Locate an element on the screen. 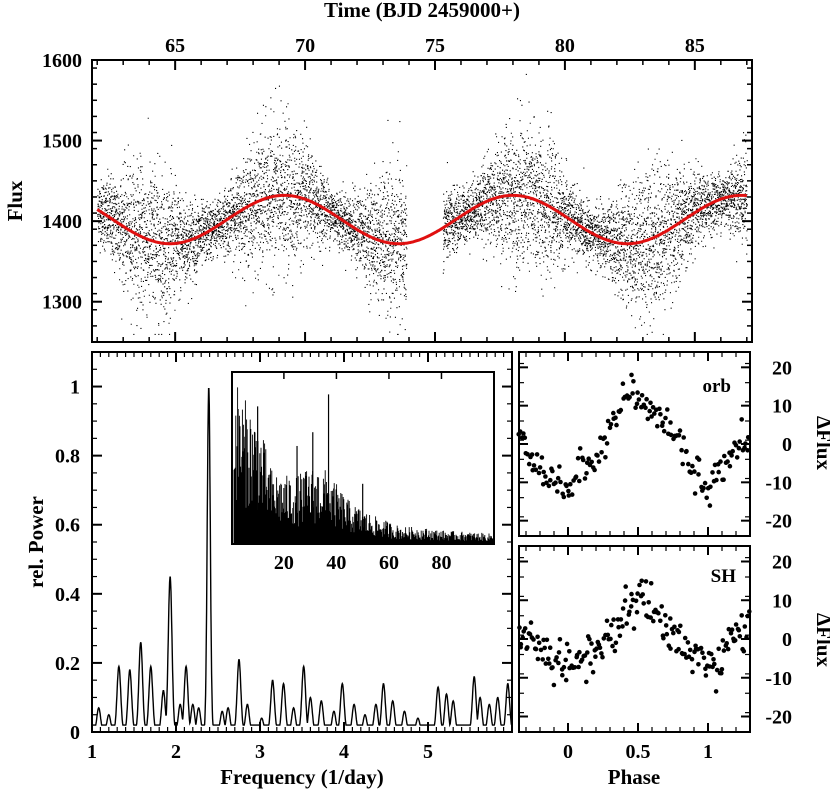 The image size is (830, 795). phase-ytick-label: 0 is located at coordinates (787, 640).